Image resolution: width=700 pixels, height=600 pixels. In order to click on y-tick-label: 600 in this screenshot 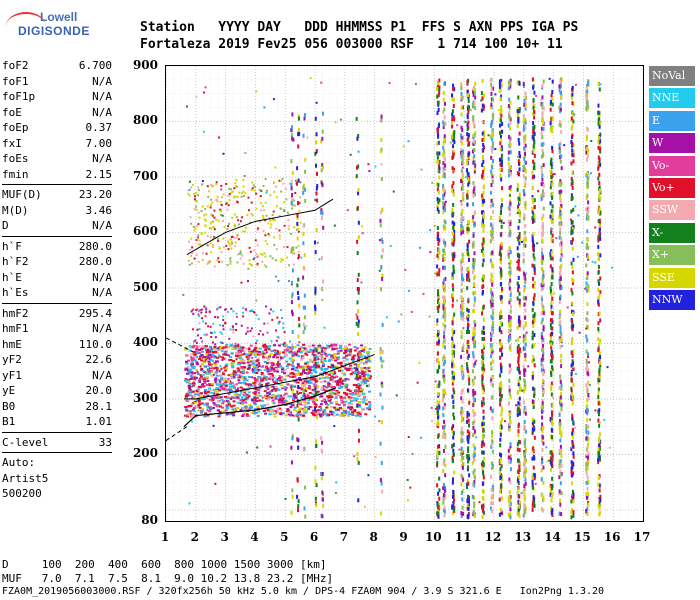, I will do `click(145, 231)`.